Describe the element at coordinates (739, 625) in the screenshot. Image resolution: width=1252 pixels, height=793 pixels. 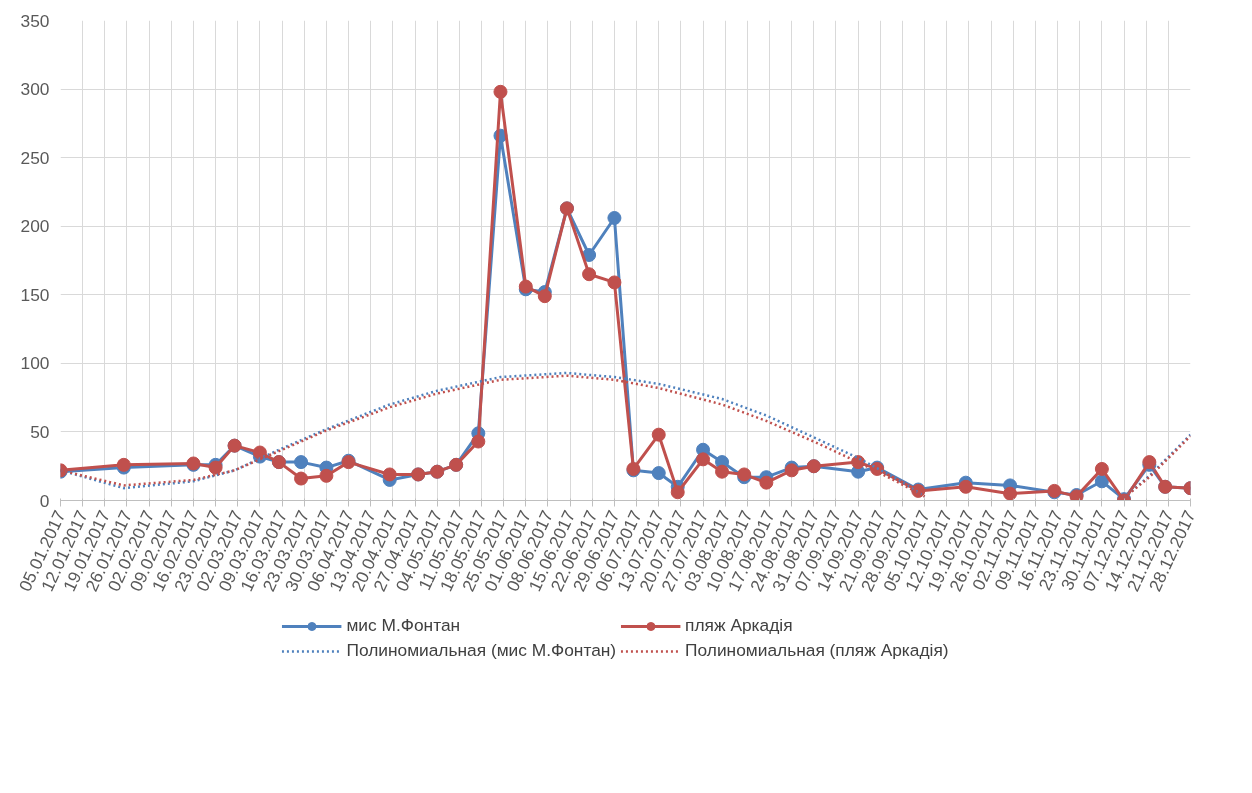
I see `legend-label: пляж Аркадія` at that location.